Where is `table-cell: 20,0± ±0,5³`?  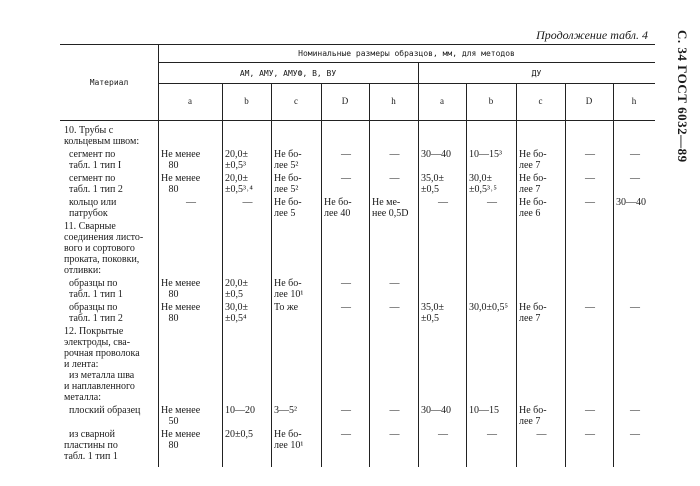 table-cell: 20,0± ±0,5³ is located at coordinates (236, 160).